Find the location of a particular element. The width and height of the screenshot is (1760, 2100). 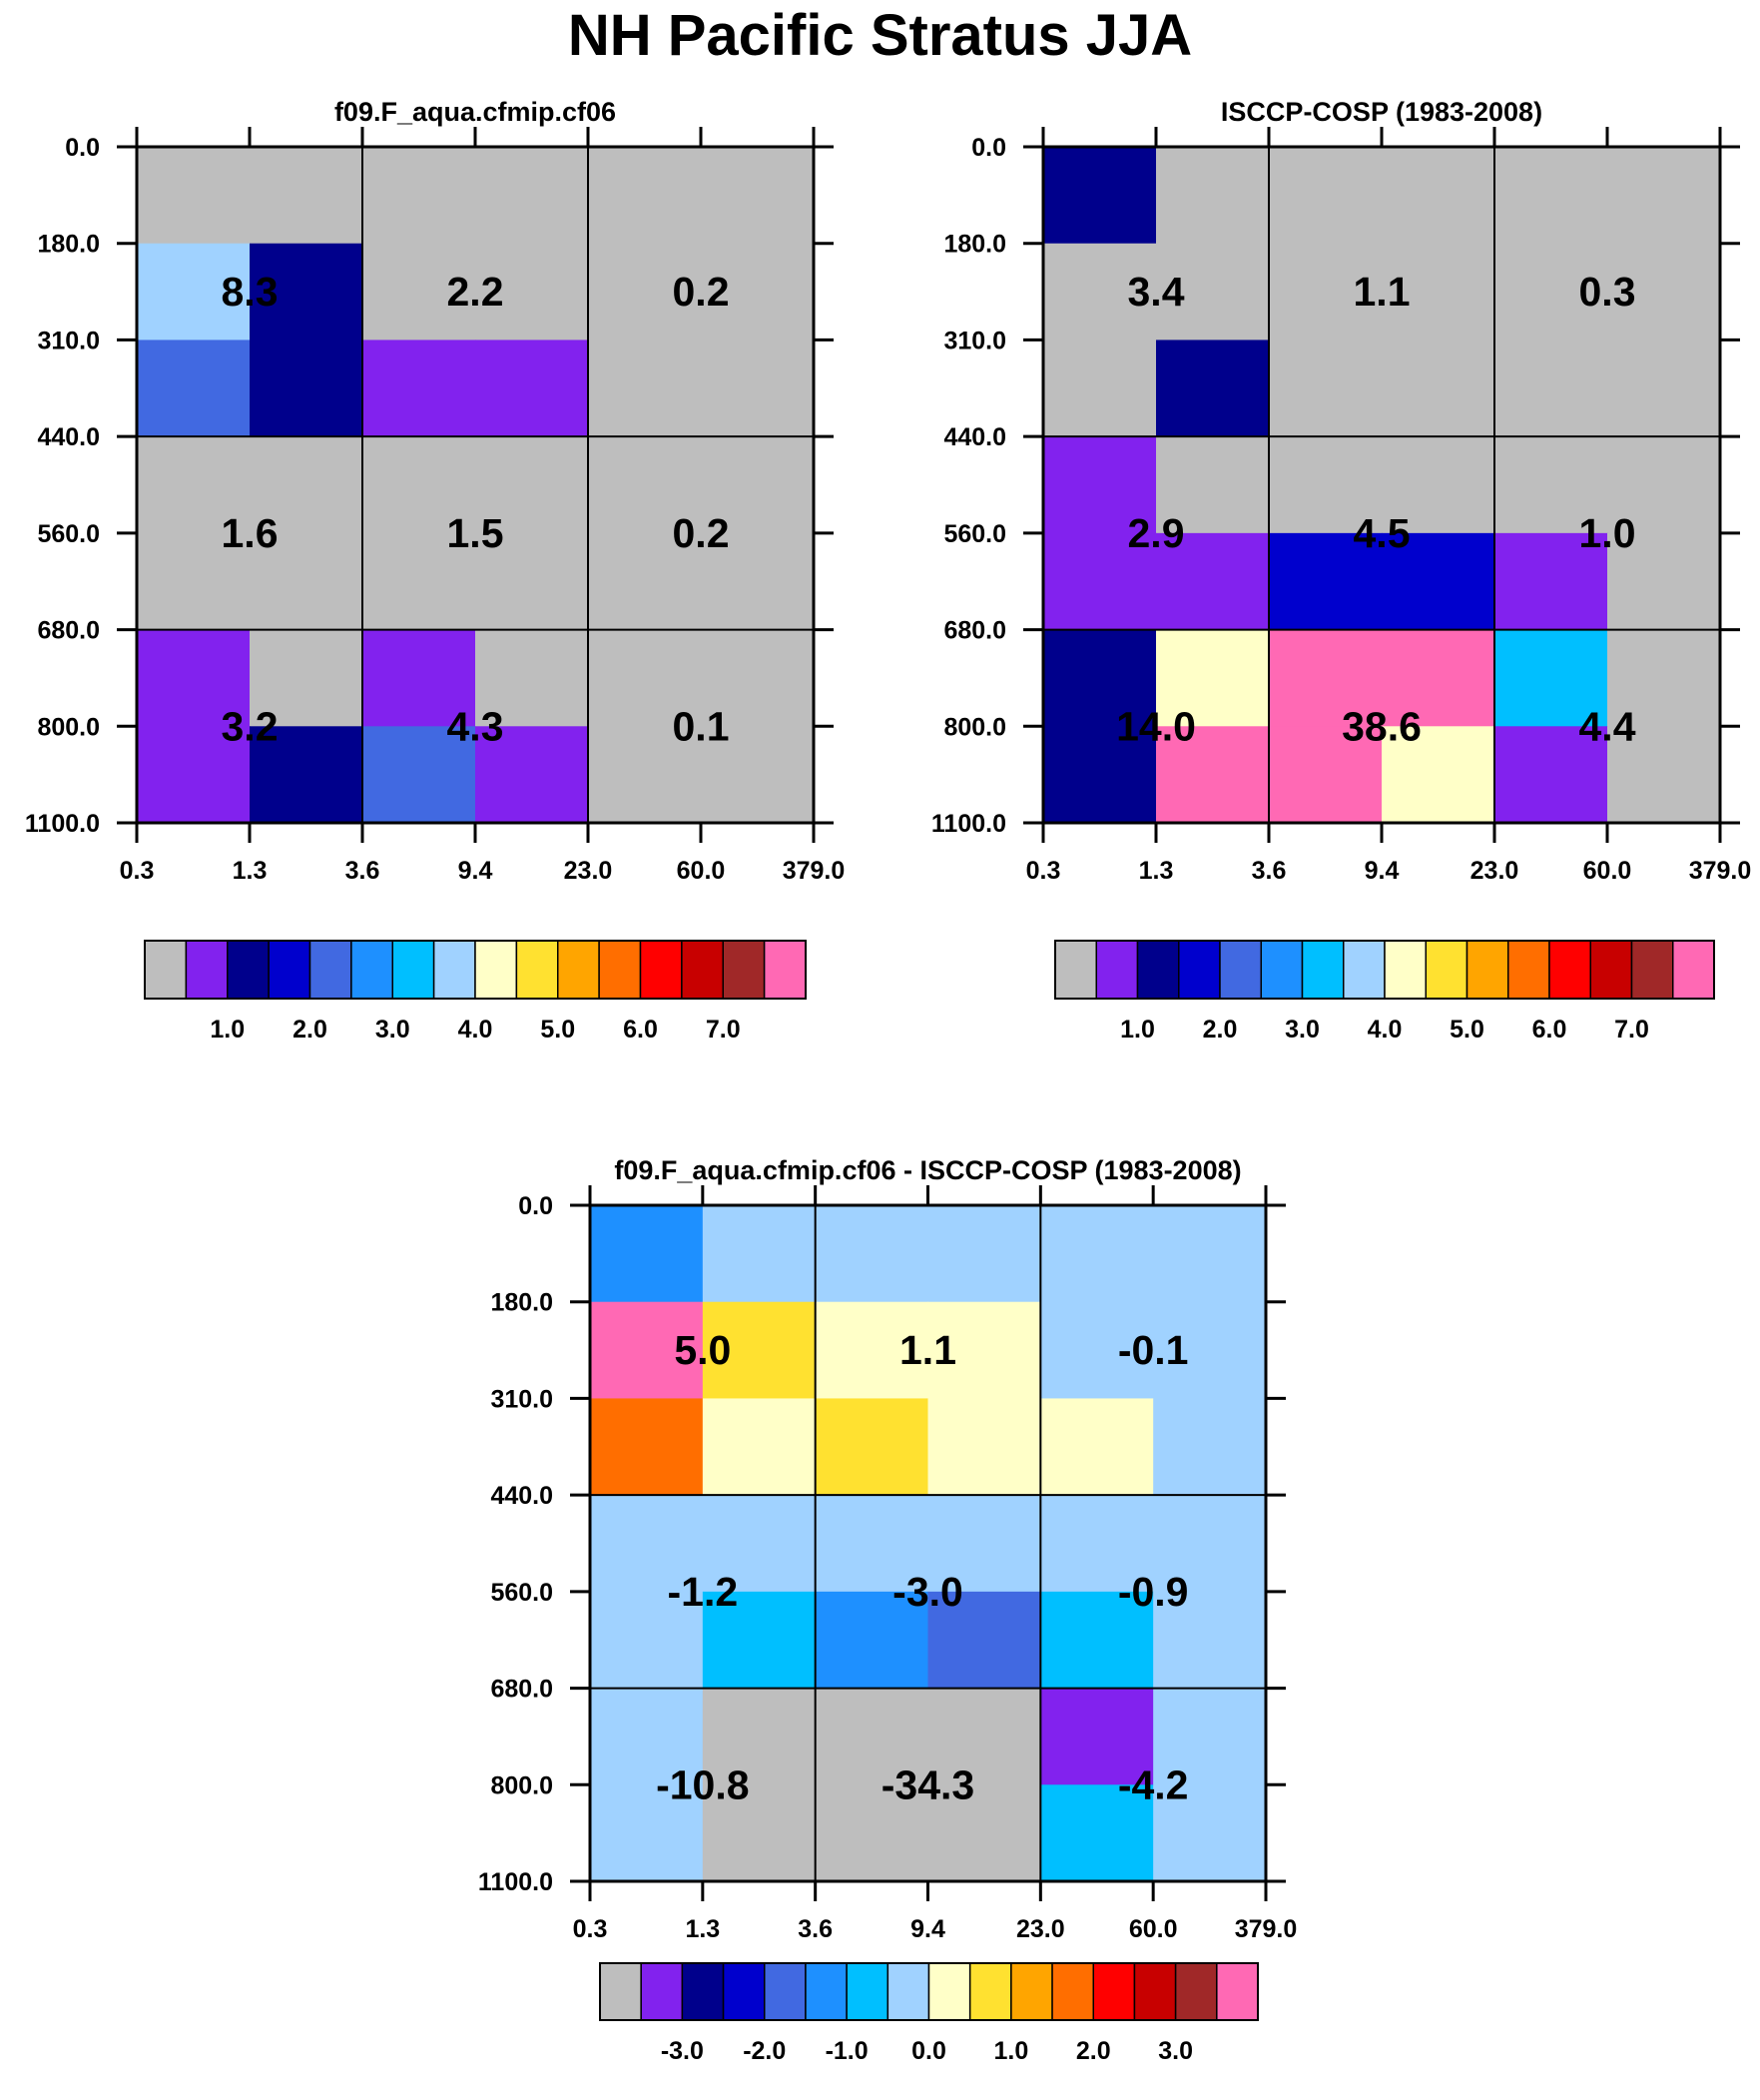

colorbar-label: 2.0 is located at coordinates (310, 1030).